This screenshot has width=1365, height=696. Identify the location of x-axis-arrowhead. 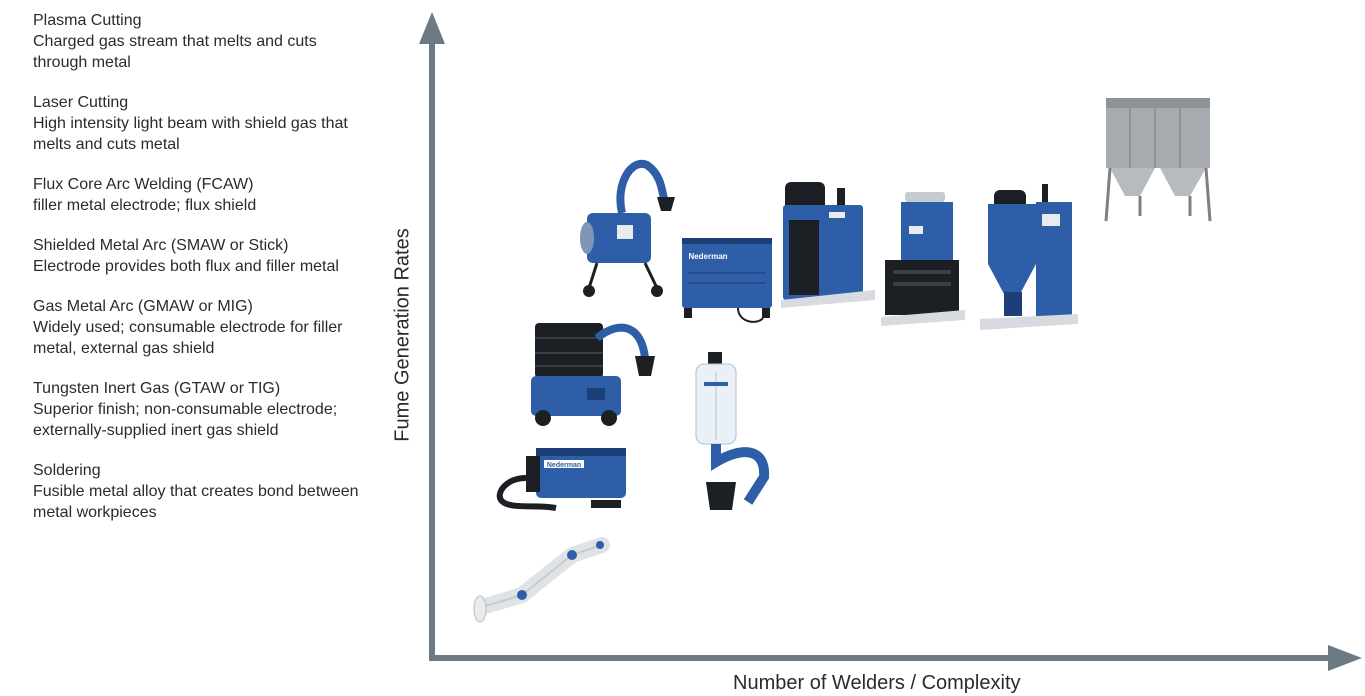
(1345, 658).